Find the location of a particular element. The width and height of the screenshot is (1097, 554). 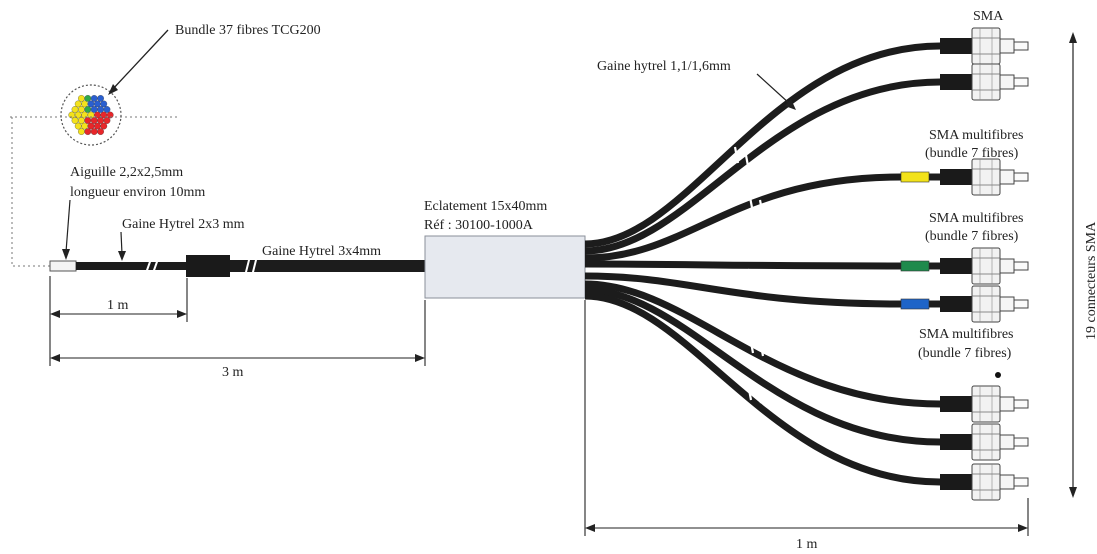

bundle-label: Bundle 37 fibres TCG200 is located at coordinates (248, 30).